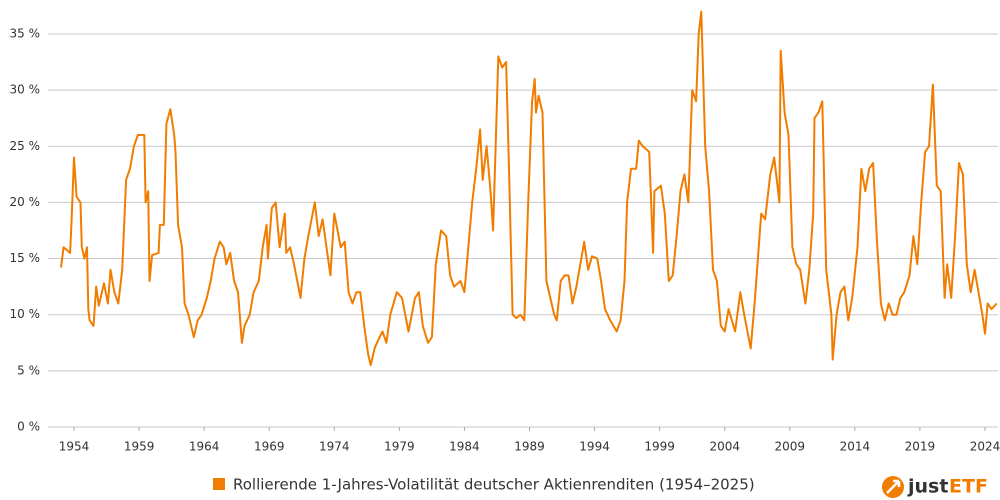 The width and height of the screenshot is (1000, 500). Describe the element at coordinates (464, 447) in the screenshot. I see `x-tick-label: 1984` at that location.